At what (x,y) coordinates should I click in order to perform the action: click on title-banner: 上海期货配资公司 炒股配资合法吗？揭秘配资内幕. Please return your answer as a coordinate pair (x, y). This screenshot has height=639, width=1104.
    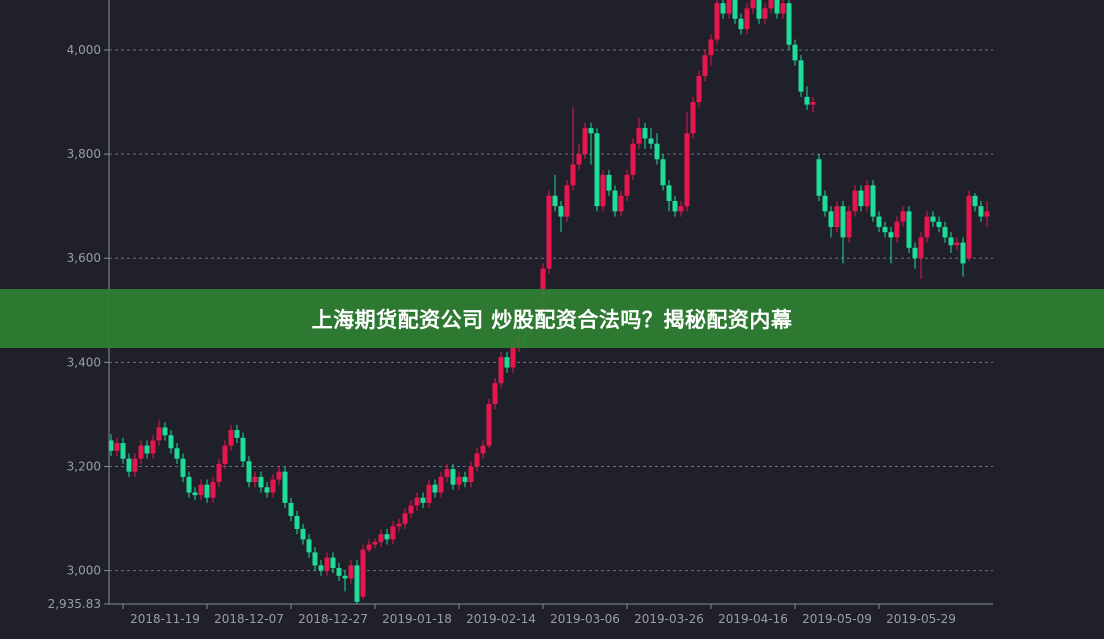
    Looking at the image, I should click on (552, 318).